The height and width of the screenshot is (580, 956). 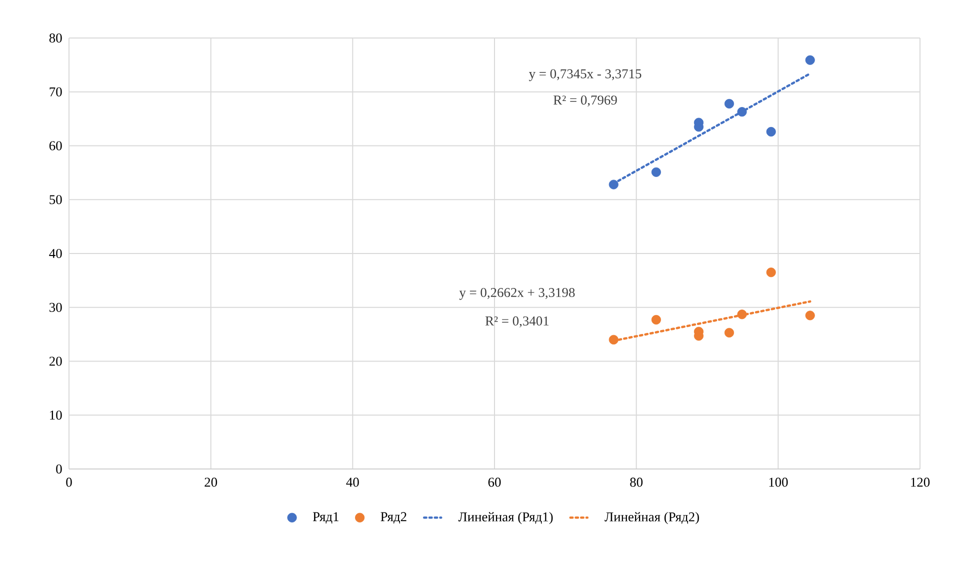 I want to click on y-tick-label: 60, so click(x=55, y=145).